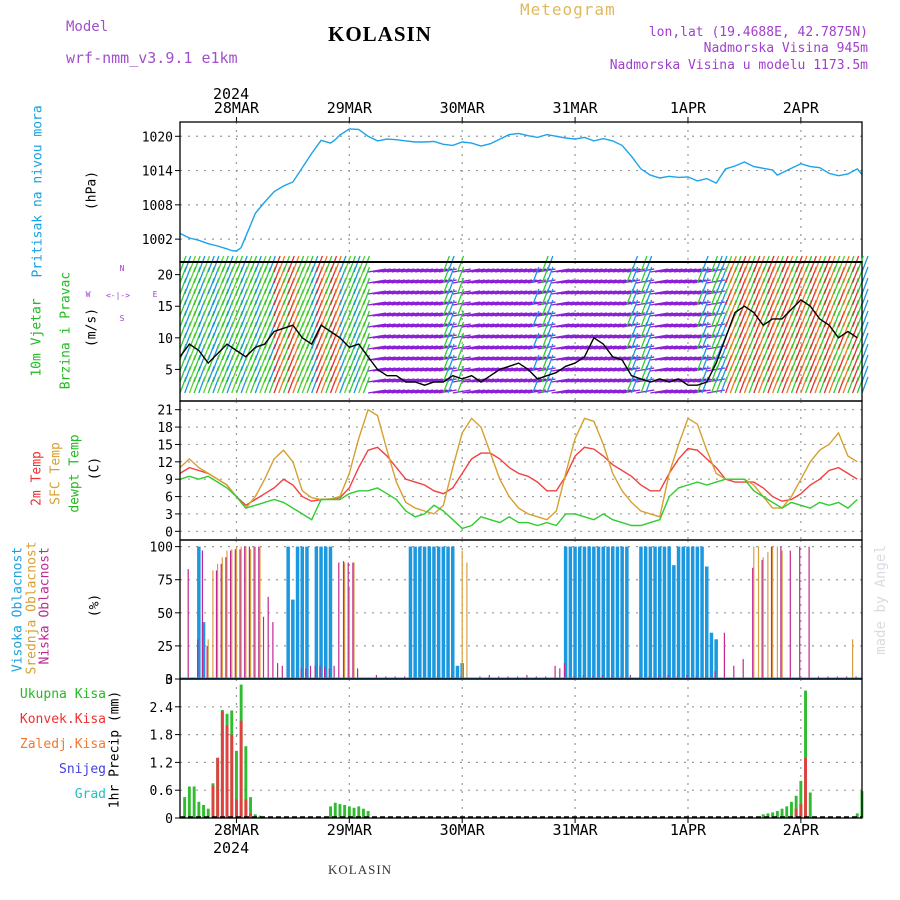  Describe the element at coordinates (518, 476) in the screenshot. I see `temperature-line` at that location.